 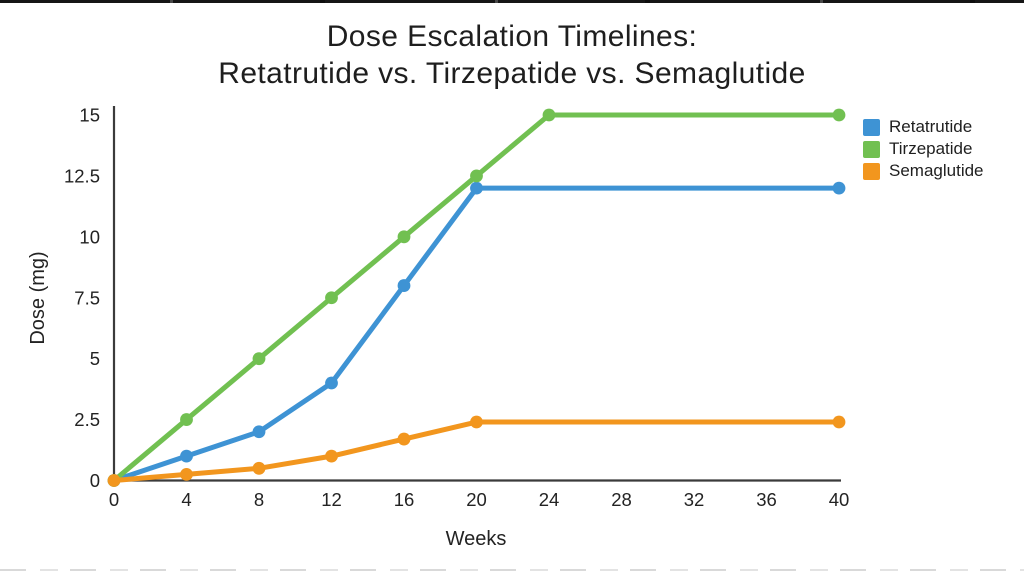 I want to click on x-tick-label: 28, so click(x=621, y=499).